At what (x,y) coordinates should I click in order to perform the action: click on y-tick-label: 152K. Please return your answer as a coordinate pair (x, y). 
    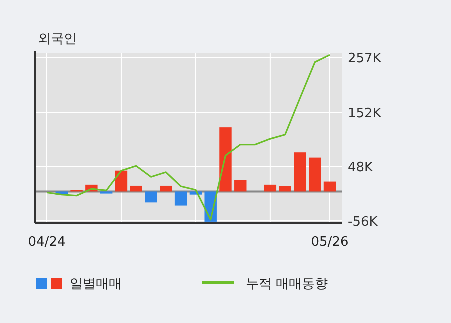
    Looking at the image, I should click on (365, 114).